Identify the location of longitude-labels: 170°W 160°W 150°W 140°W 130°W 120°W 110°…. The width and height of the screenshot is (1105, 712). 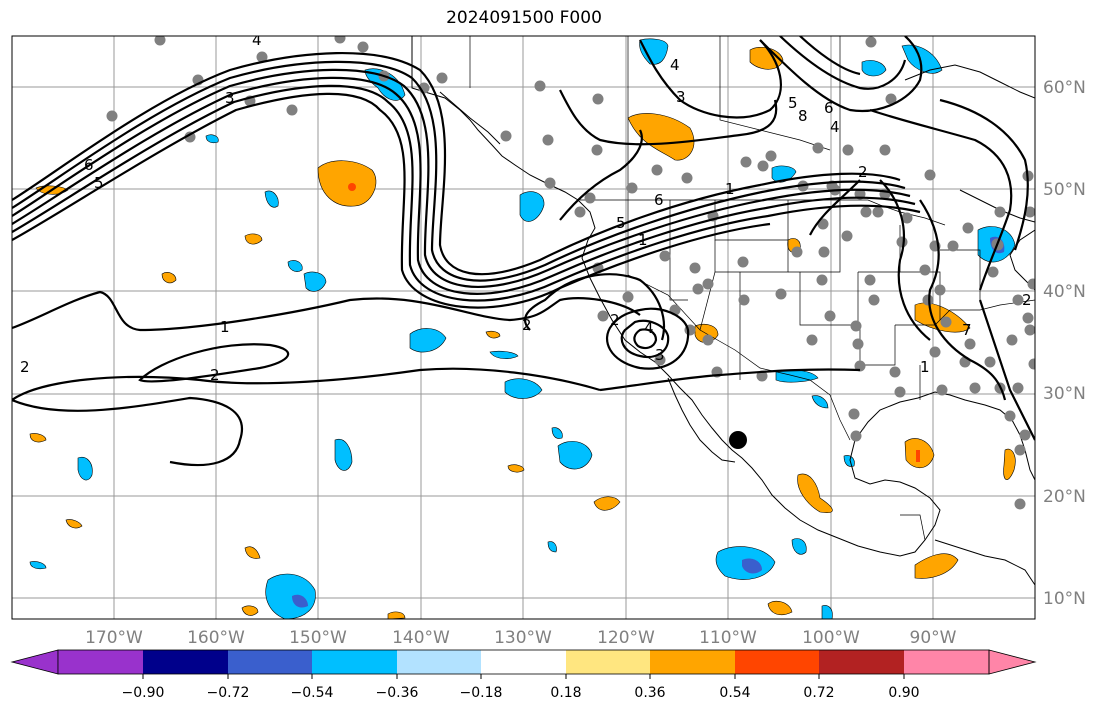
(521, 638).